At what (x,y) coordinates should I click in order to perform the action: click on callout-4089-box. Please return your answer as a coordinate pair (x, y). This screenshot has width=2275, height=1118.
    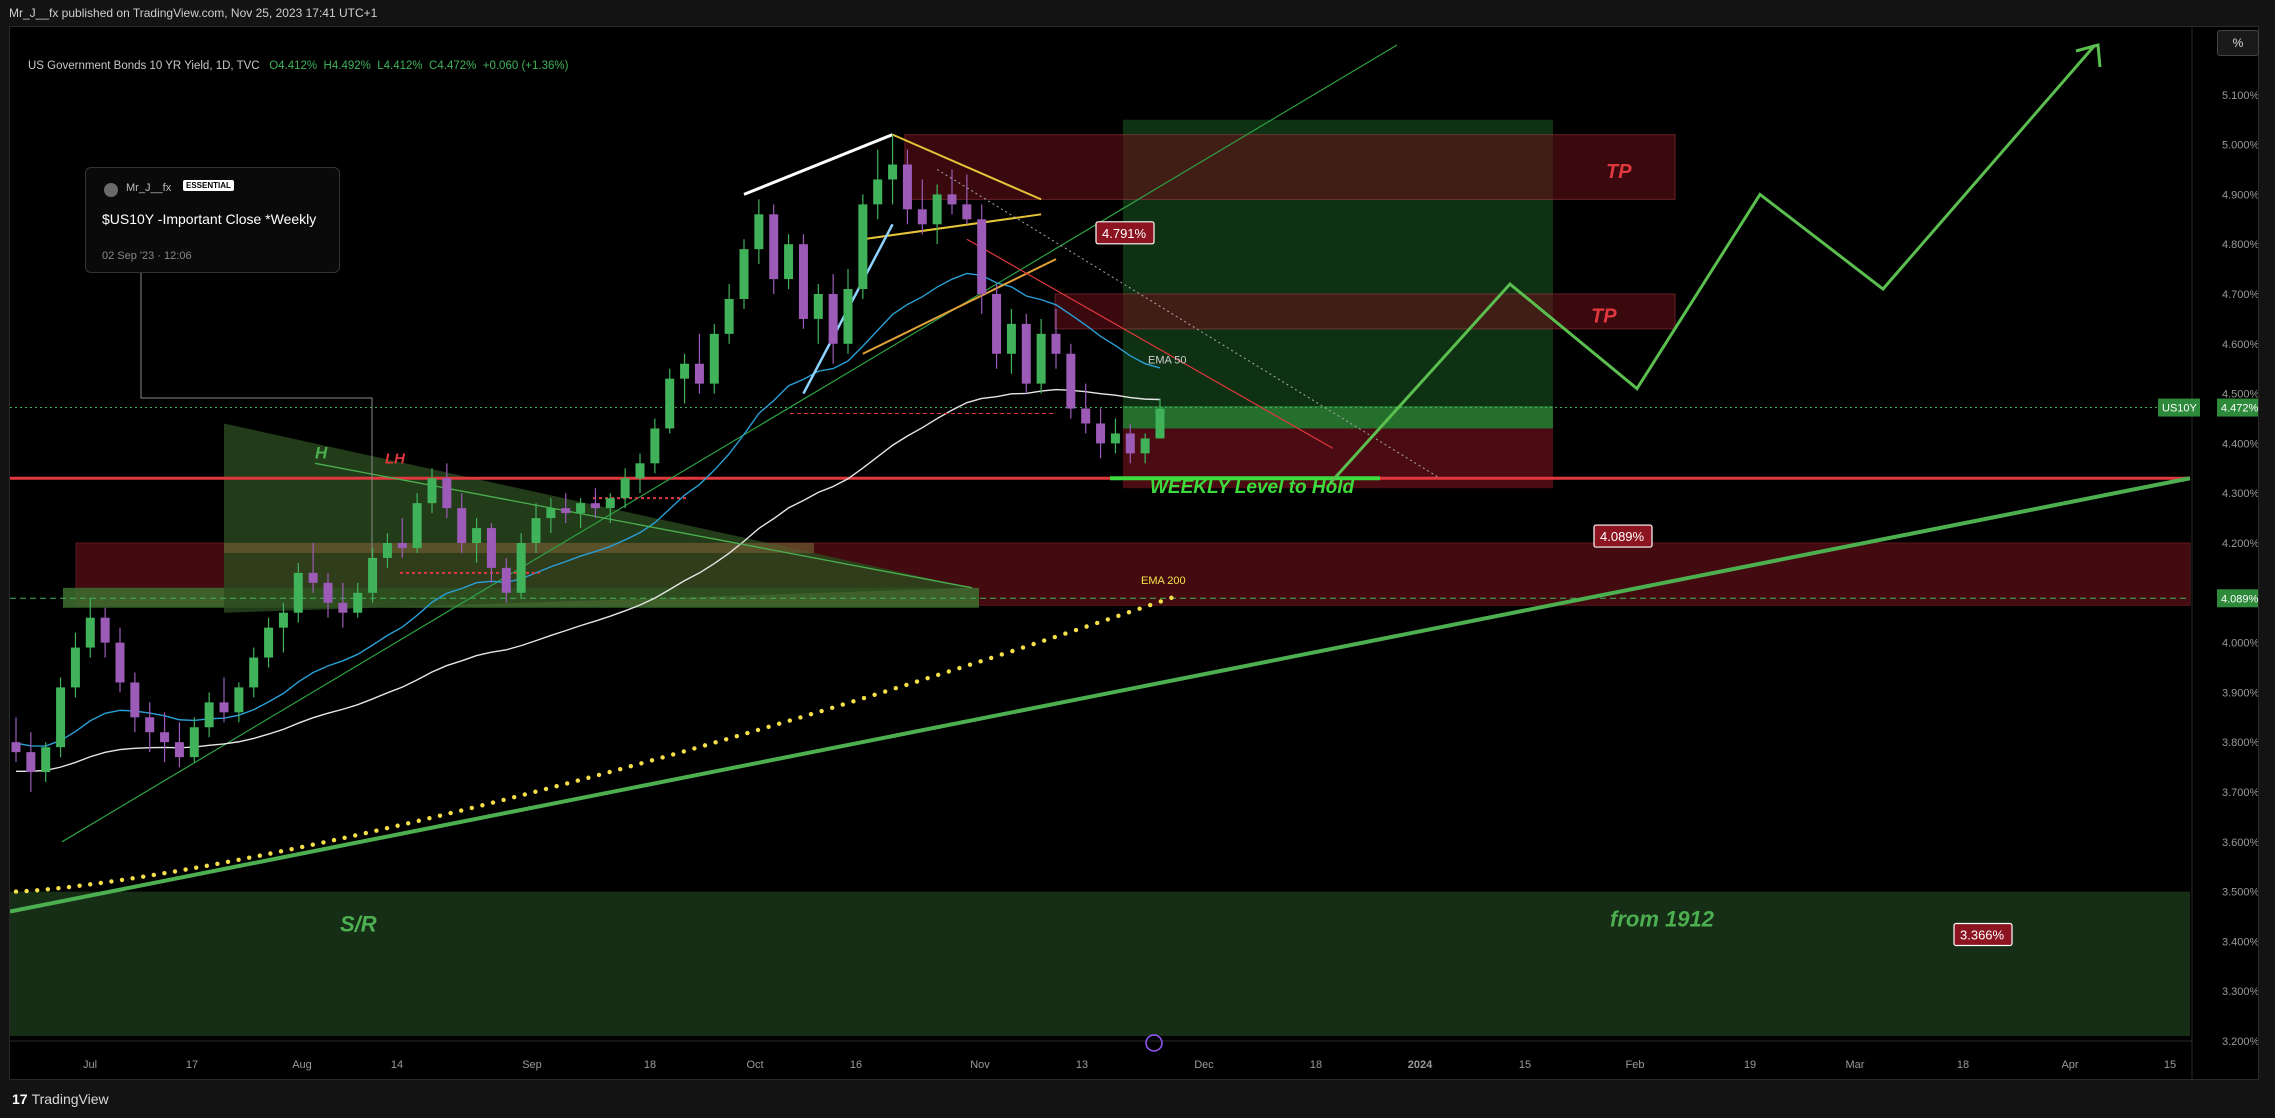
    Looking at the image, I should click on (1623, 536).